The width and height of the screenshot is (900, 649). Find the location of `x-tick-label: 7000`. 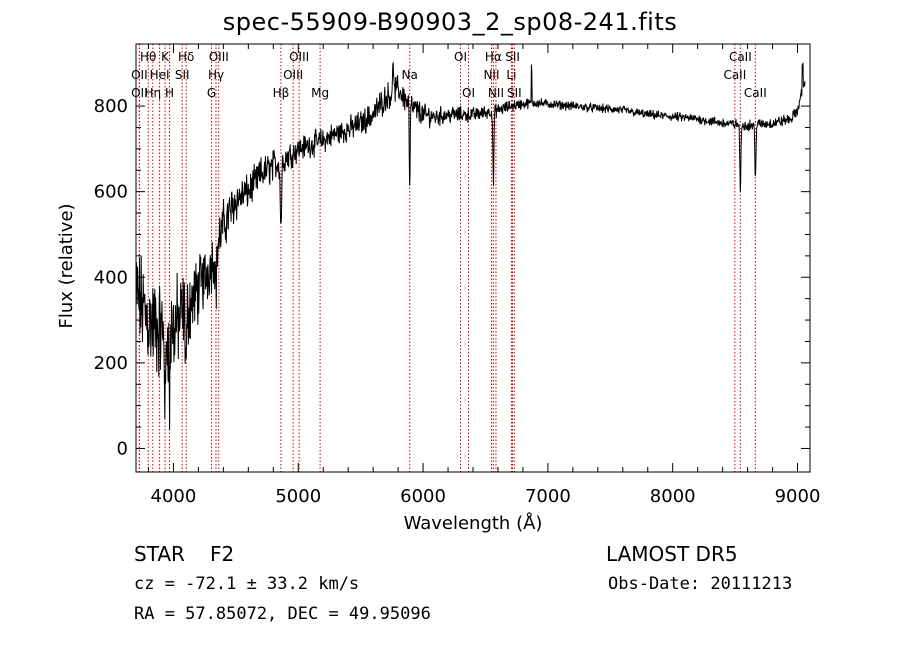

x-tick-label: 7000 is located at coordinates (548, 496).